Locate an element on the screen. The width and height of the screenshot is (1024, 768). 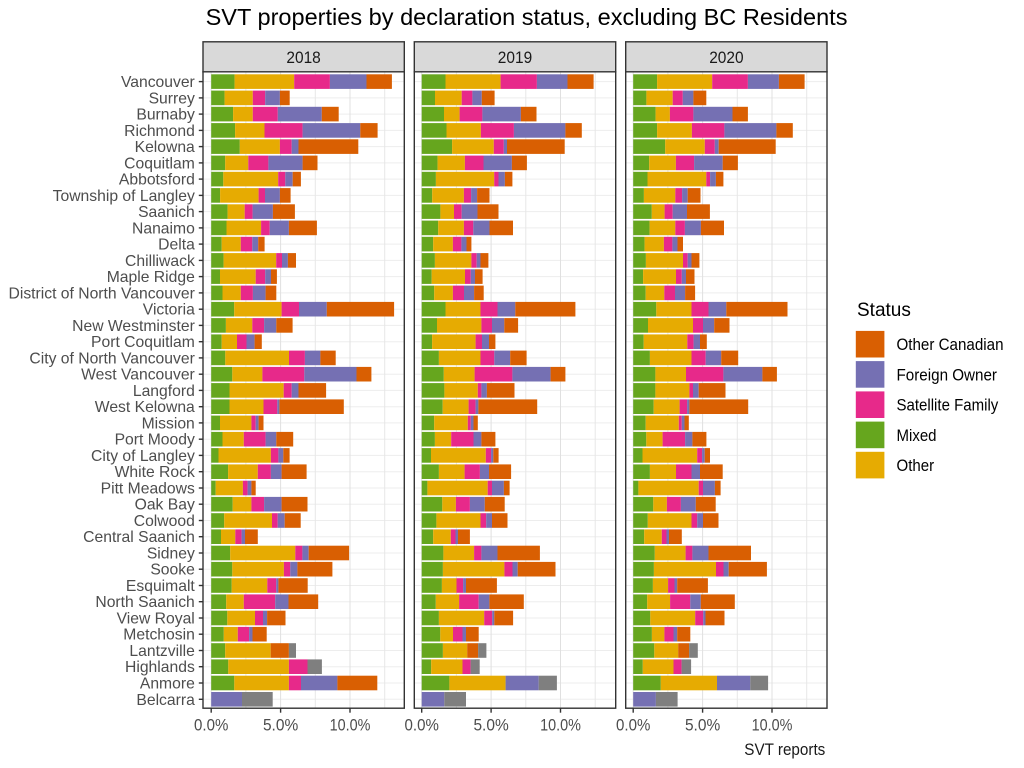
svg-text: Highlands is located at coordinates (160, 667).